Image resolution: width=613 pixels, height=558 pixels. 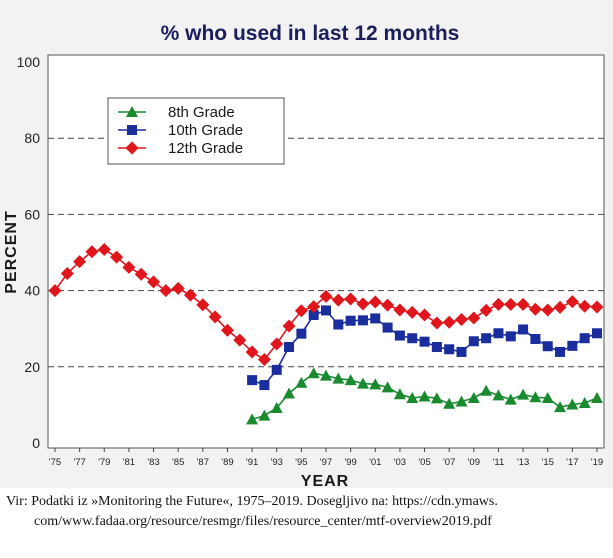 What do you see at coordinates (523, 462) in the screenshot?
I see `x-tick-label: '13` at bounding box center [523, 462].